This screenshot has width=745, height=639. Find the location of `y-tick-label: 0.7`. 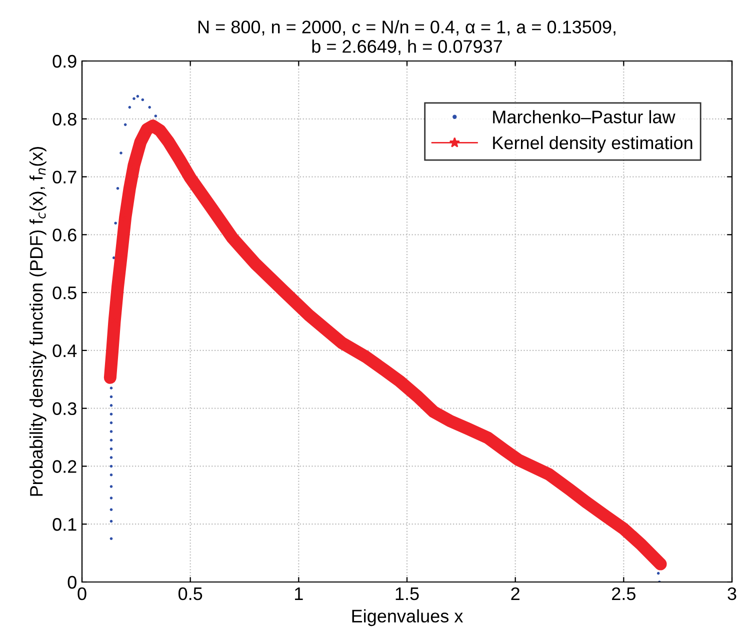

y-tick-label: 0.7 is located at coordinates (64, 177).